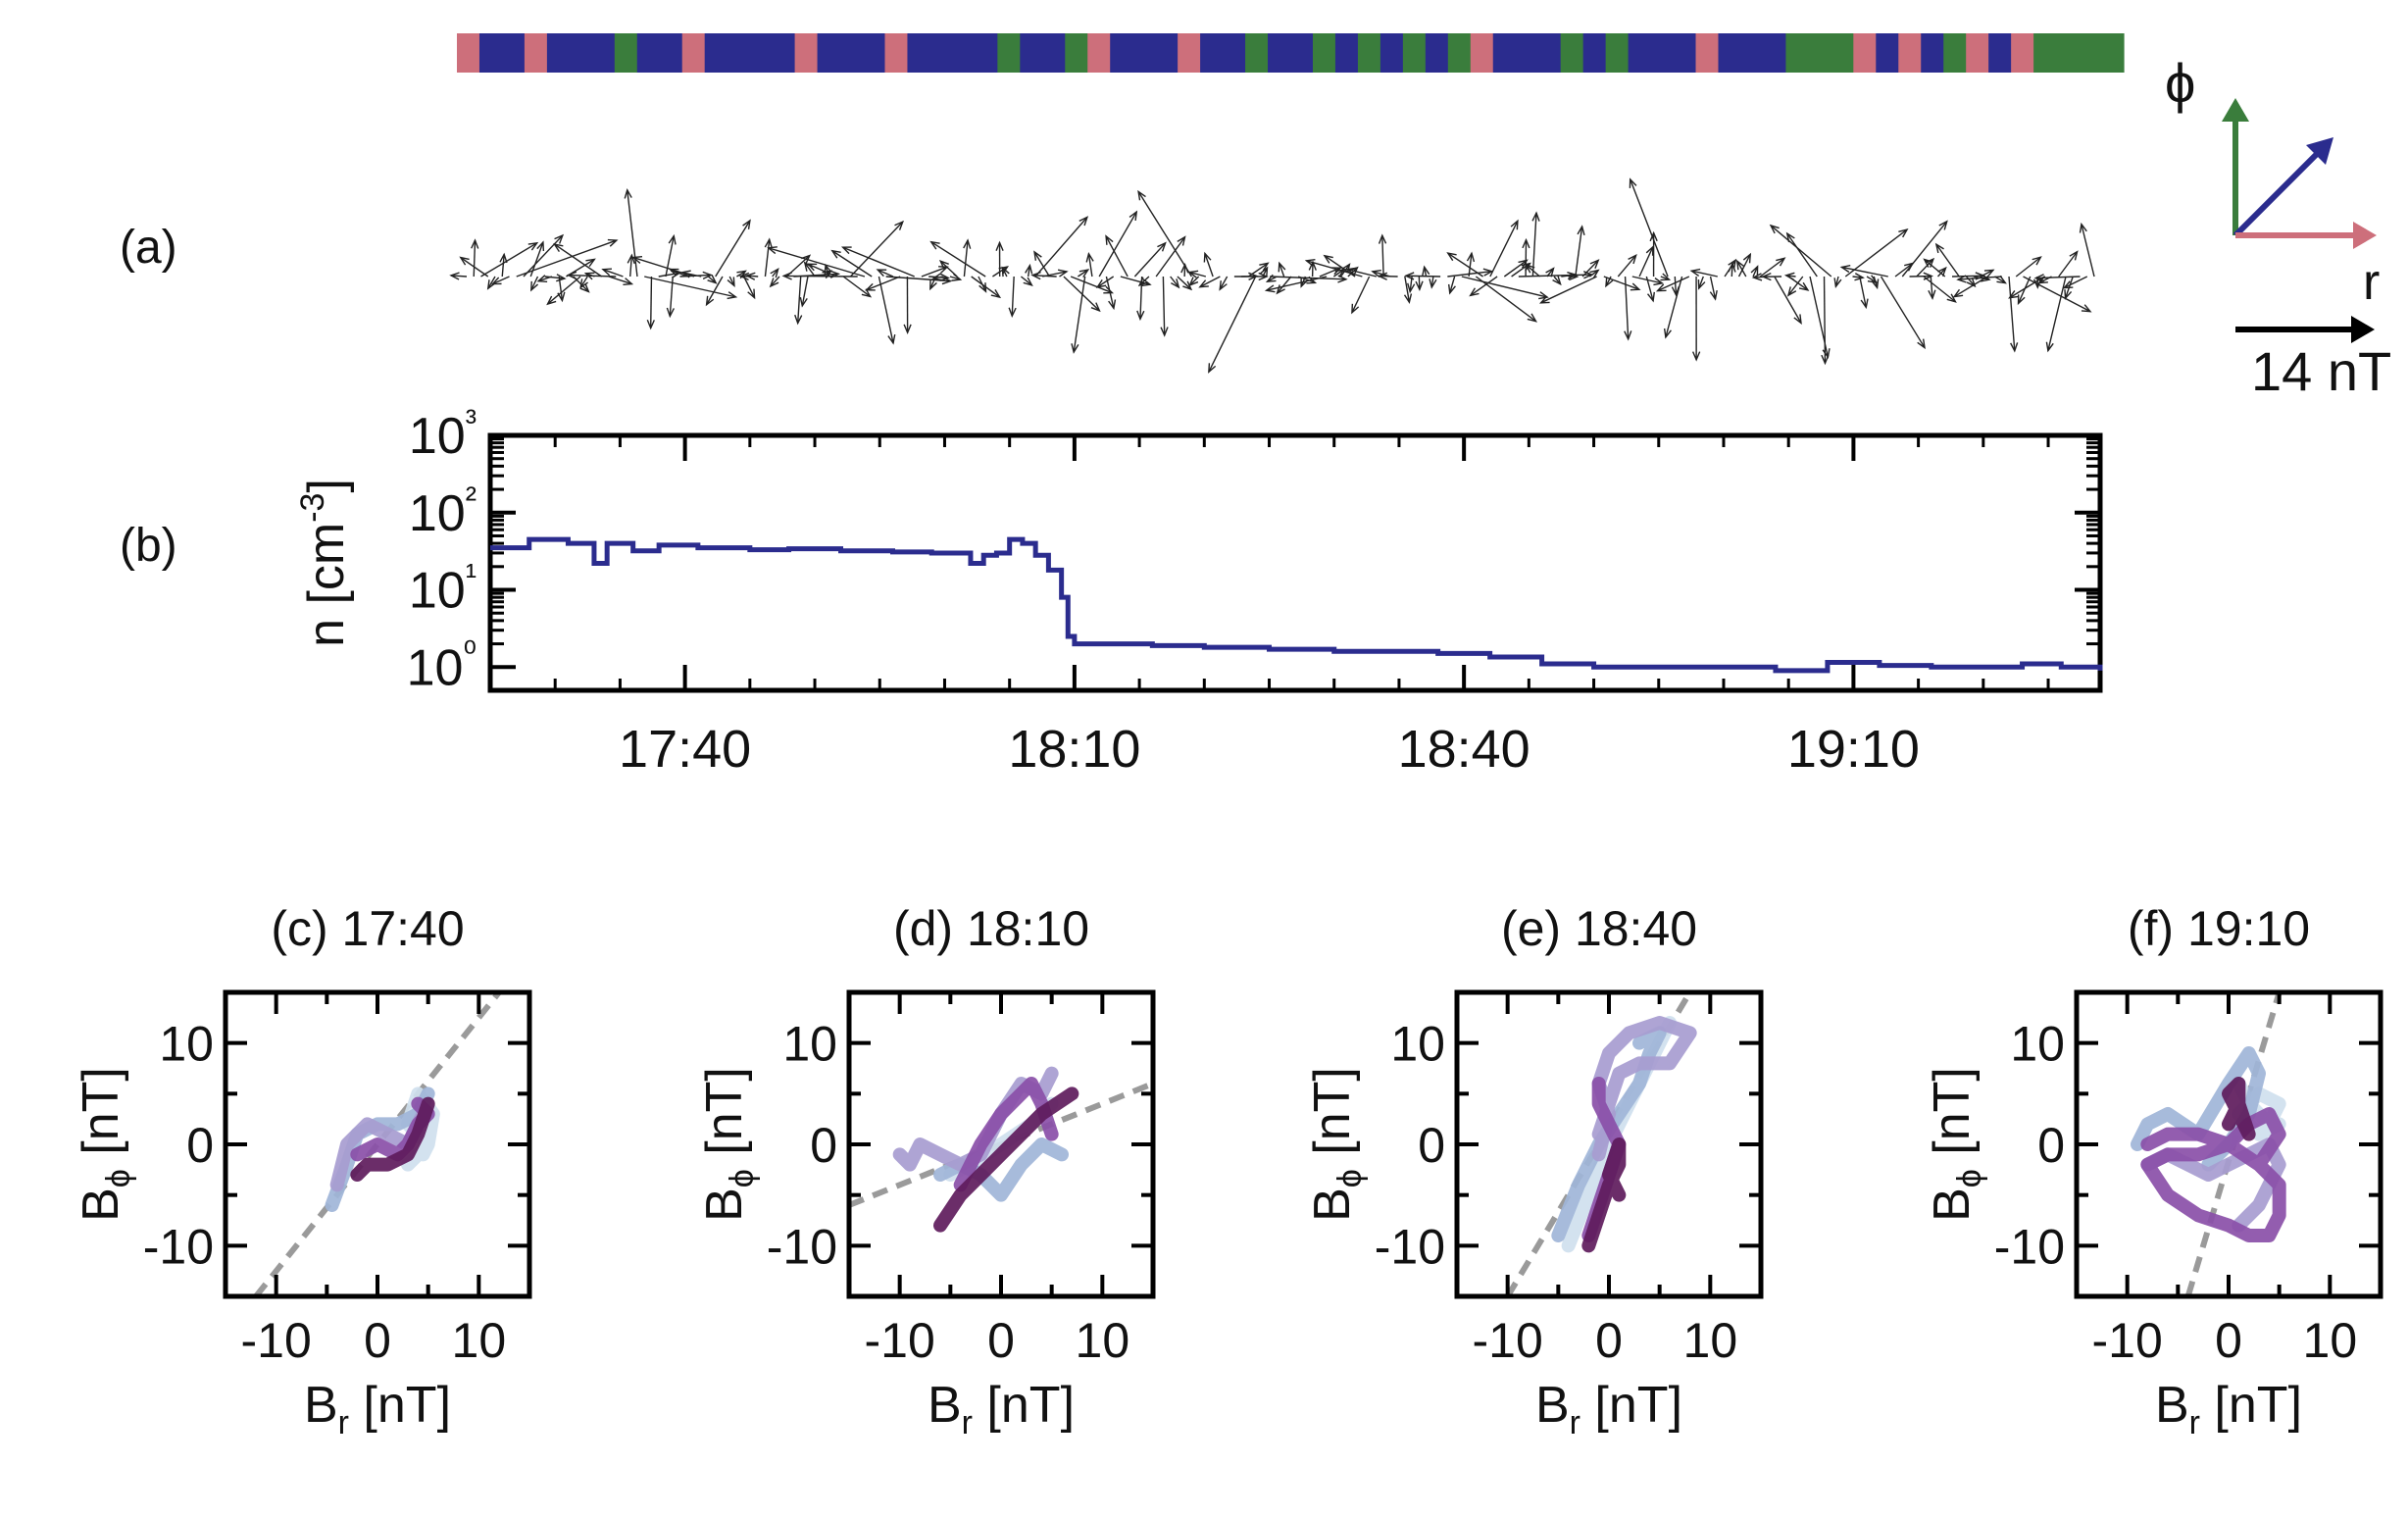  What do you see at coordinates (443, 511) in the screenshot?
I see `y-tick-label: 10²` at bounding box center [443, 511].